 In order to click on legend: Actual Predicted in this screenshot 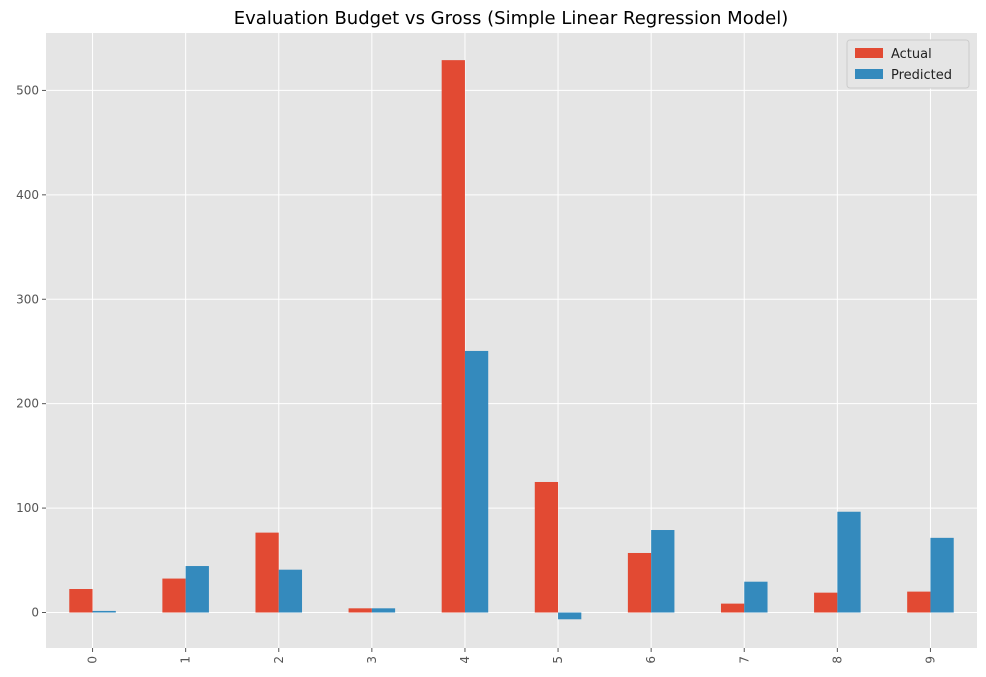, I will do `click(908, 64)`.